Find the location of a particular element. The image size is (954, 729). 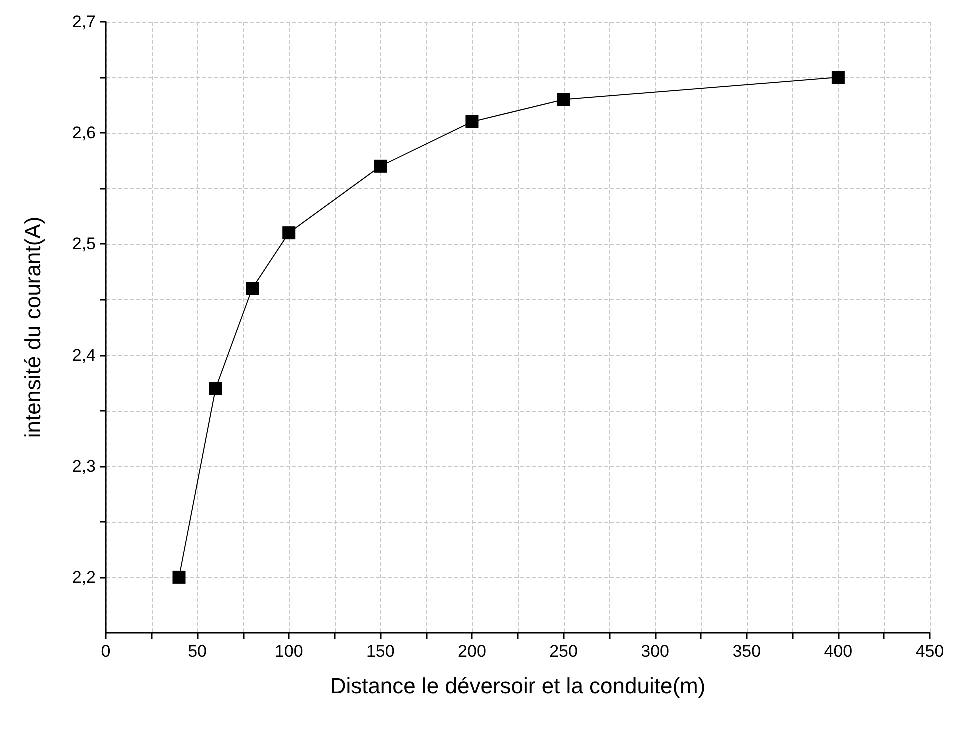

y-tick-label: 2,4 is located at coordinates (84, 355).